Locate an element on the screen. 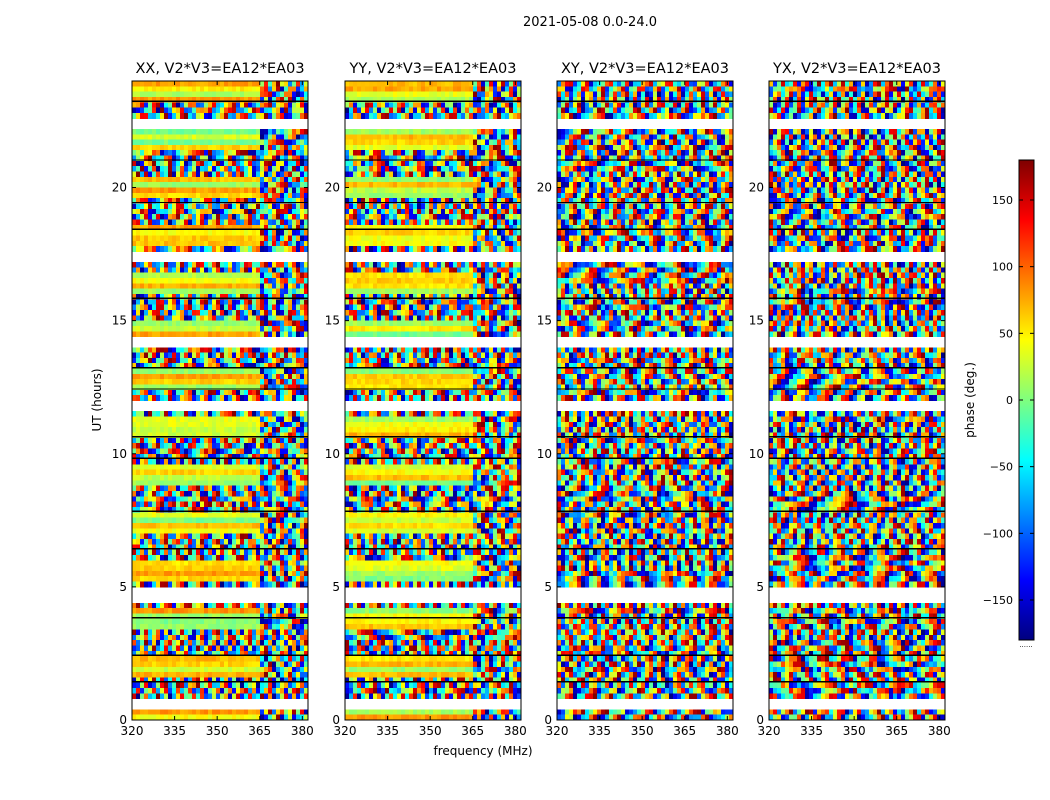  colorbar: 150 100 50 0 −50 −100 −150 is located at coordinates (1009, 400).